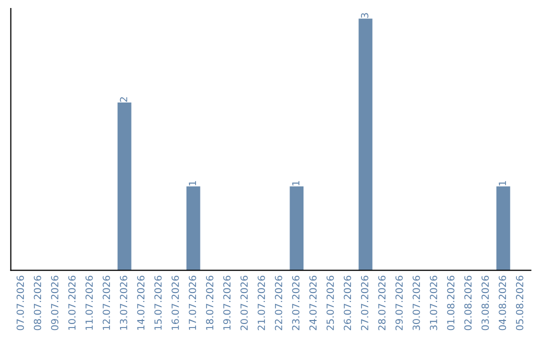 The height and width of the screenshot is (340, 540). What do you see at coordinates (192, 303) in the screenshot?
I see `x-tick-label: 17.07.2026` at bounding box center [192, 303].